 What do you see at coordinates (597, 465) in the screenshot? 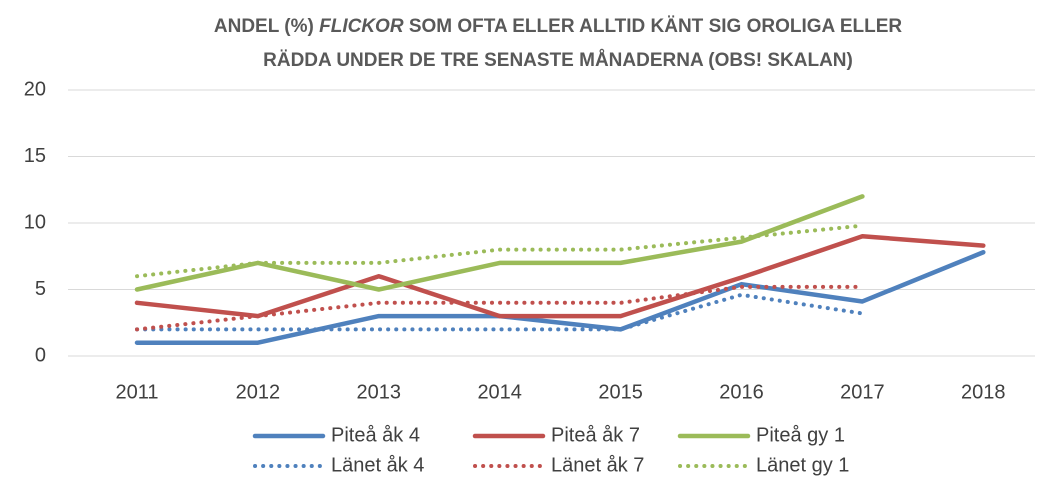
I see `legend-label: Länet åk 7` at bounding box center [597, 465].